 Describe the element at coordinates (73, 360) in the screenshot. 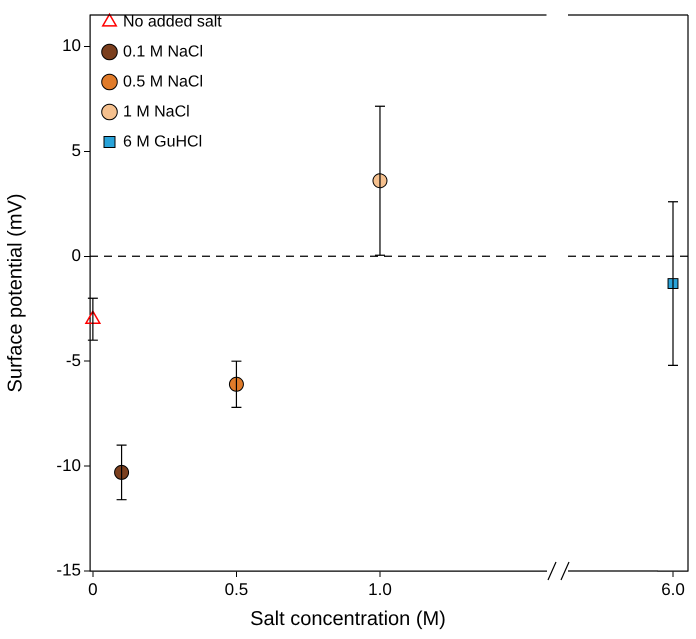

I see `y-tick-label: -5` at that location.